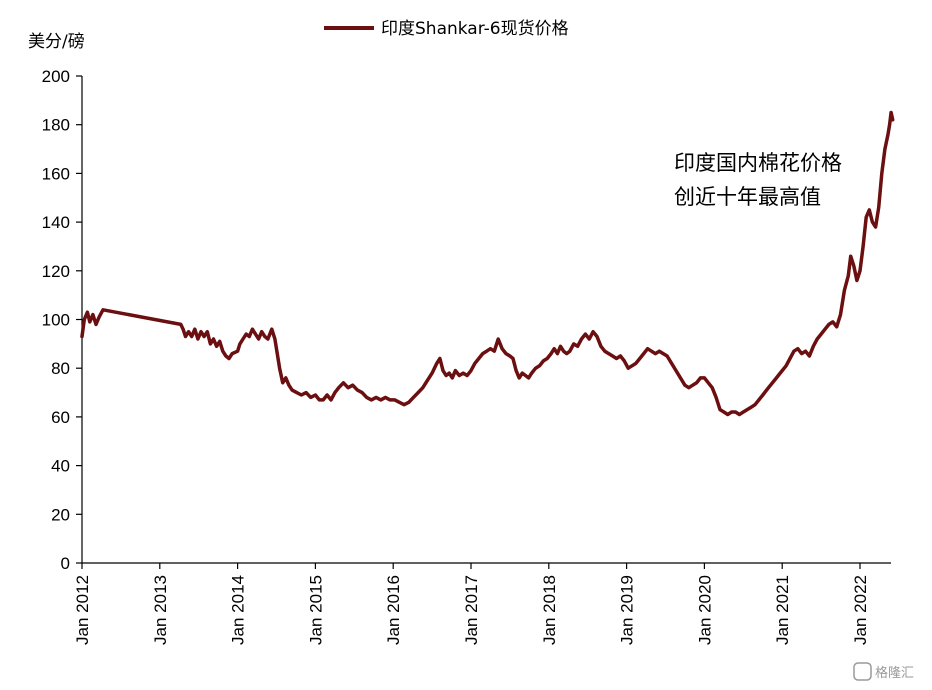  Describe the element at coordinates (315, 610) in the screenshot. I see `x-tick-label: Jan 2015` at that location.